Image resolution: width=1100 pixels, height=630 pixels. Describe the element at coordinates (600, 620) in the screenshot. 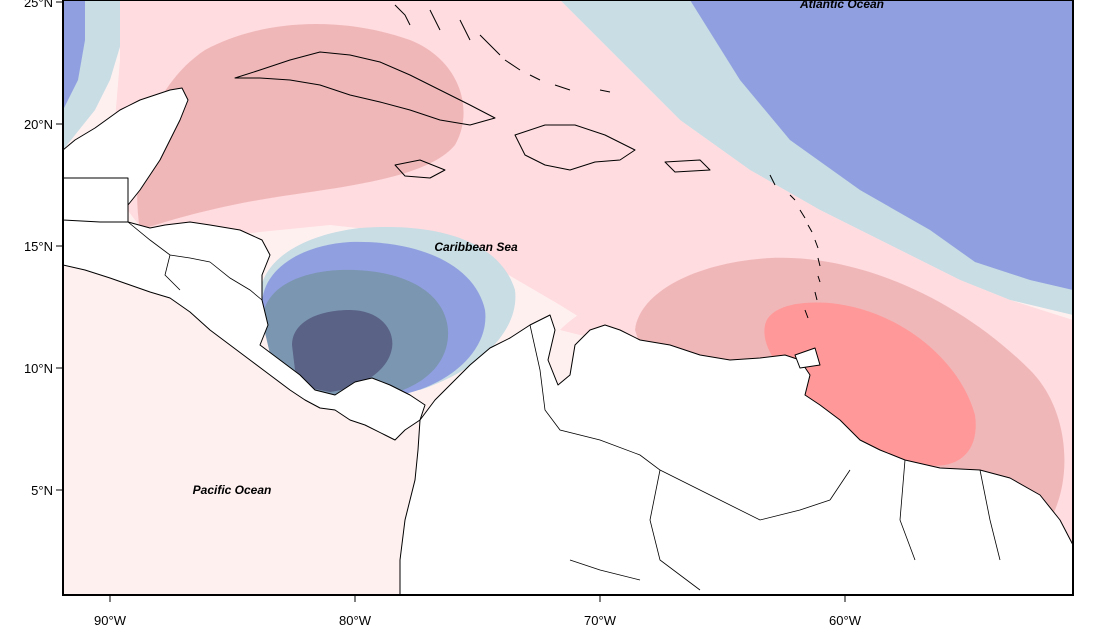

I see `x-tick-label: 70°W` at that location.